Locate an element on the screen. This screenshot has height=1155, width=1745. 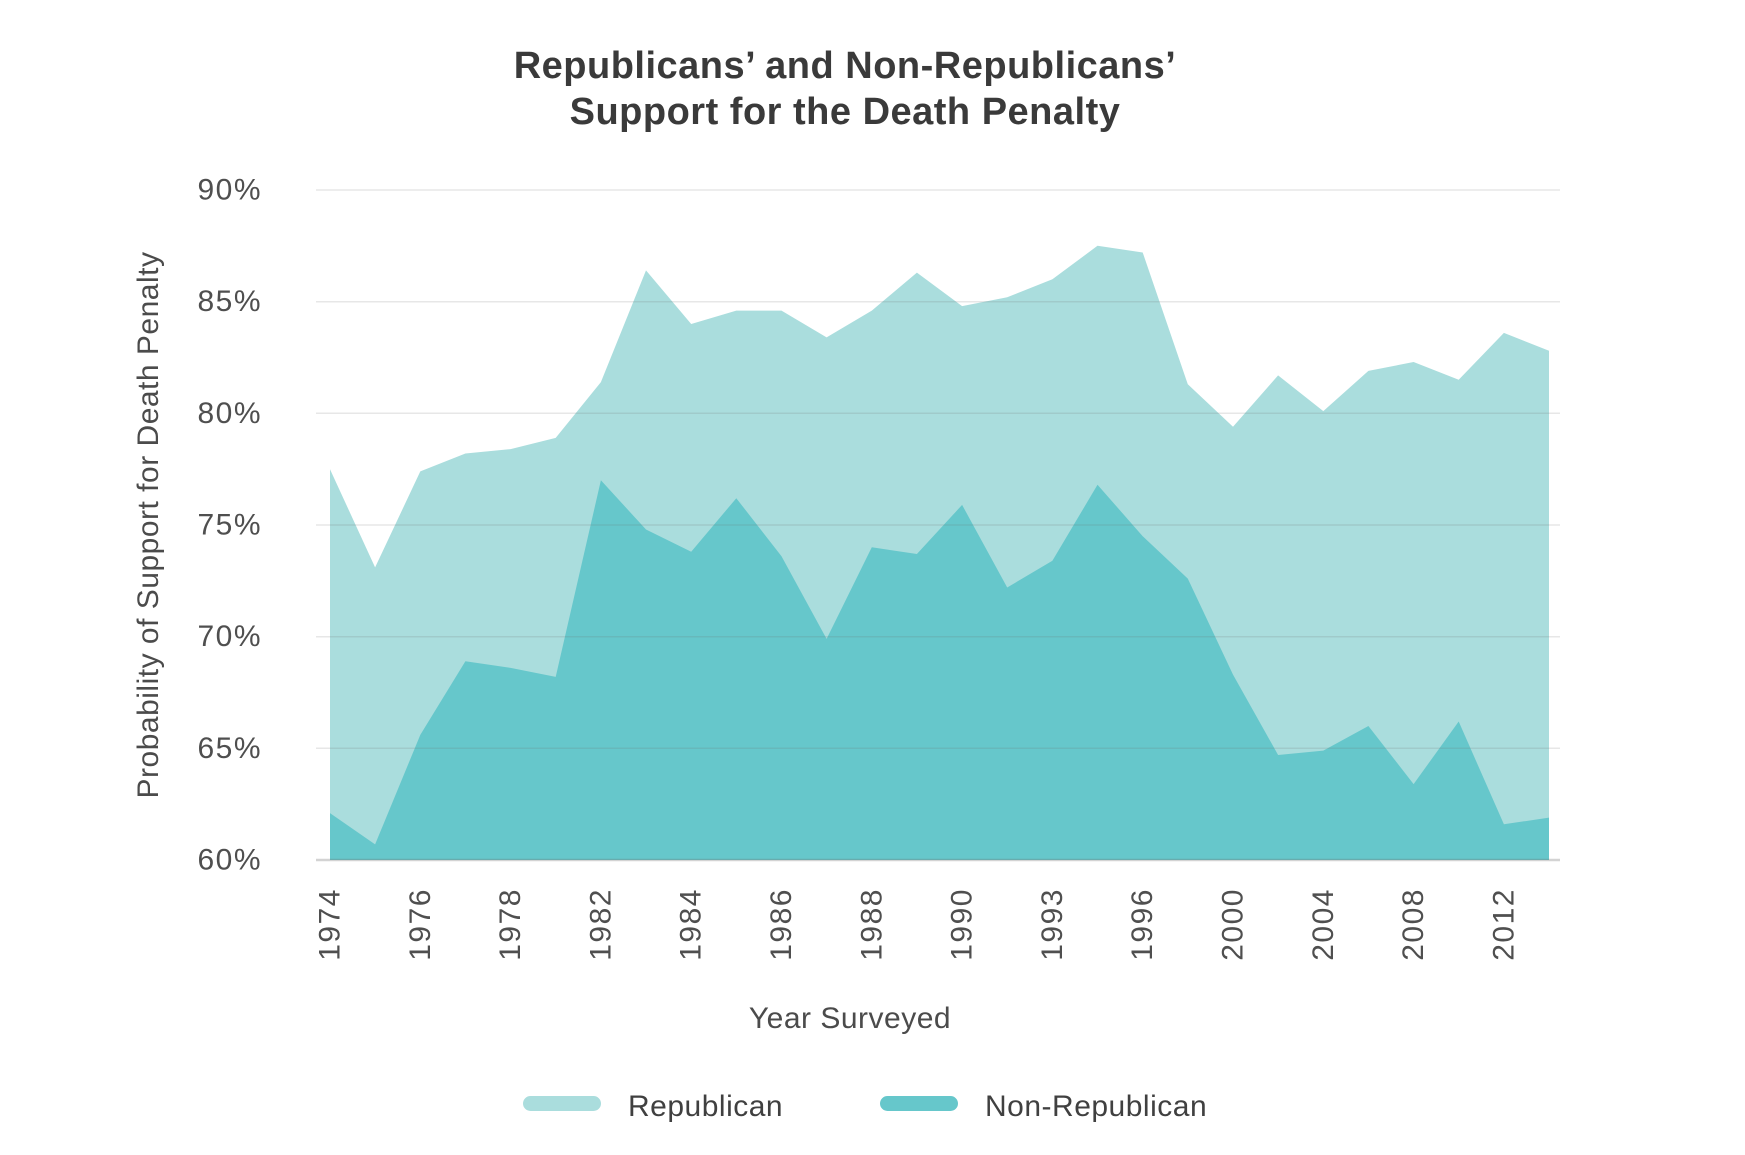
x-tick-label: 1976 is located at coordinates (420, 924).